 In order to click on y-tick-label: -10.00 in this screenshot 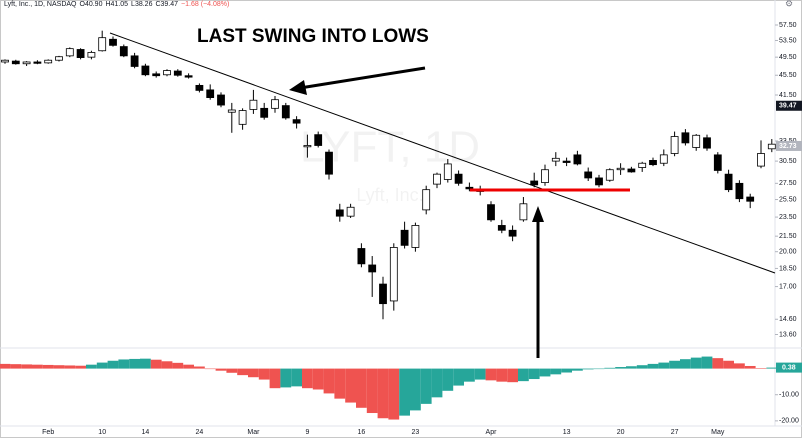, I will do `click(789, 395)`.